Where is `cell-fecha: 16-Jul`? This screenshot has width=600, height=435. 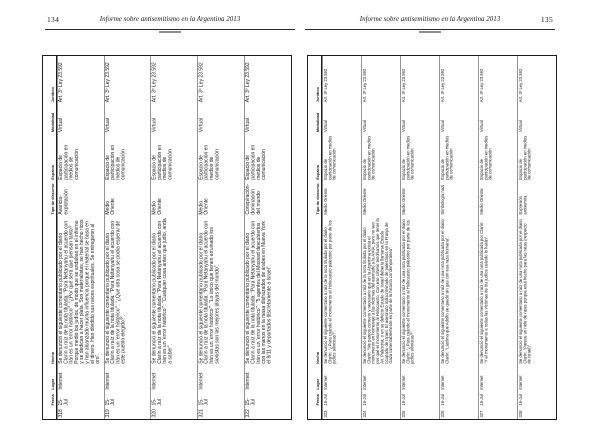 cell-fecha: 16-Jul is located at coordinates (364, 400).